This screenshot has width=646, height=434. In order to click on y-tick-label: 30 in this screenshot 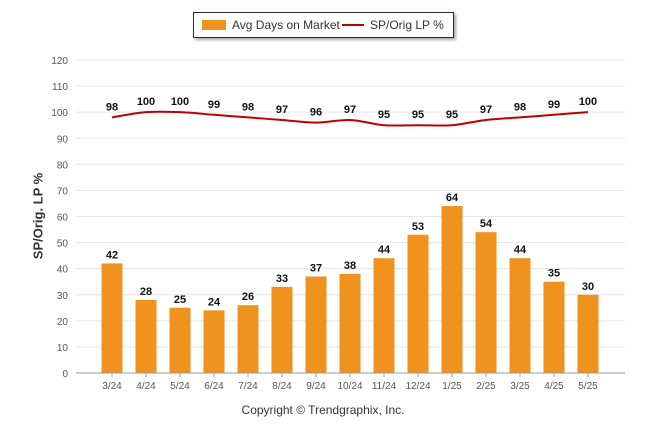, I will do `click(63, 296)`.